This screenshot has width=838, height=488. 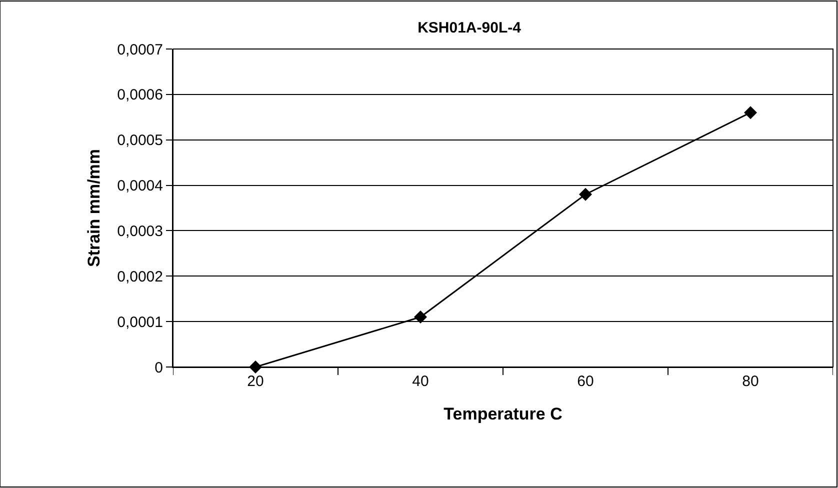 What do you see at coordinates (140, 141) in the screenshot?
I see `y-tick-label: 0,0005` at bounding box center [140, 141].